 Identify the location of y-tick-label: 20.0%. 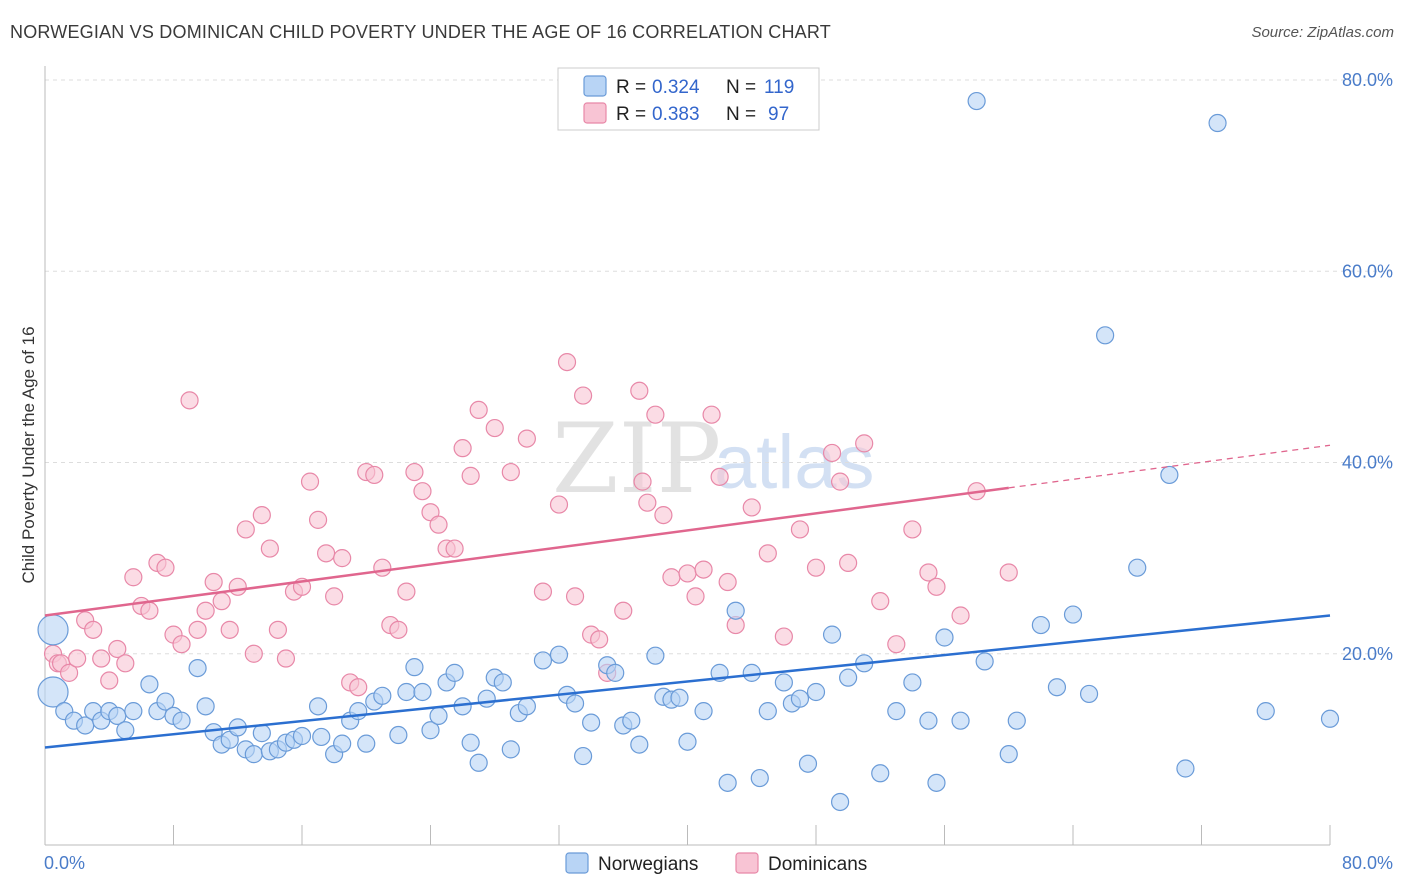
(1367, 654).